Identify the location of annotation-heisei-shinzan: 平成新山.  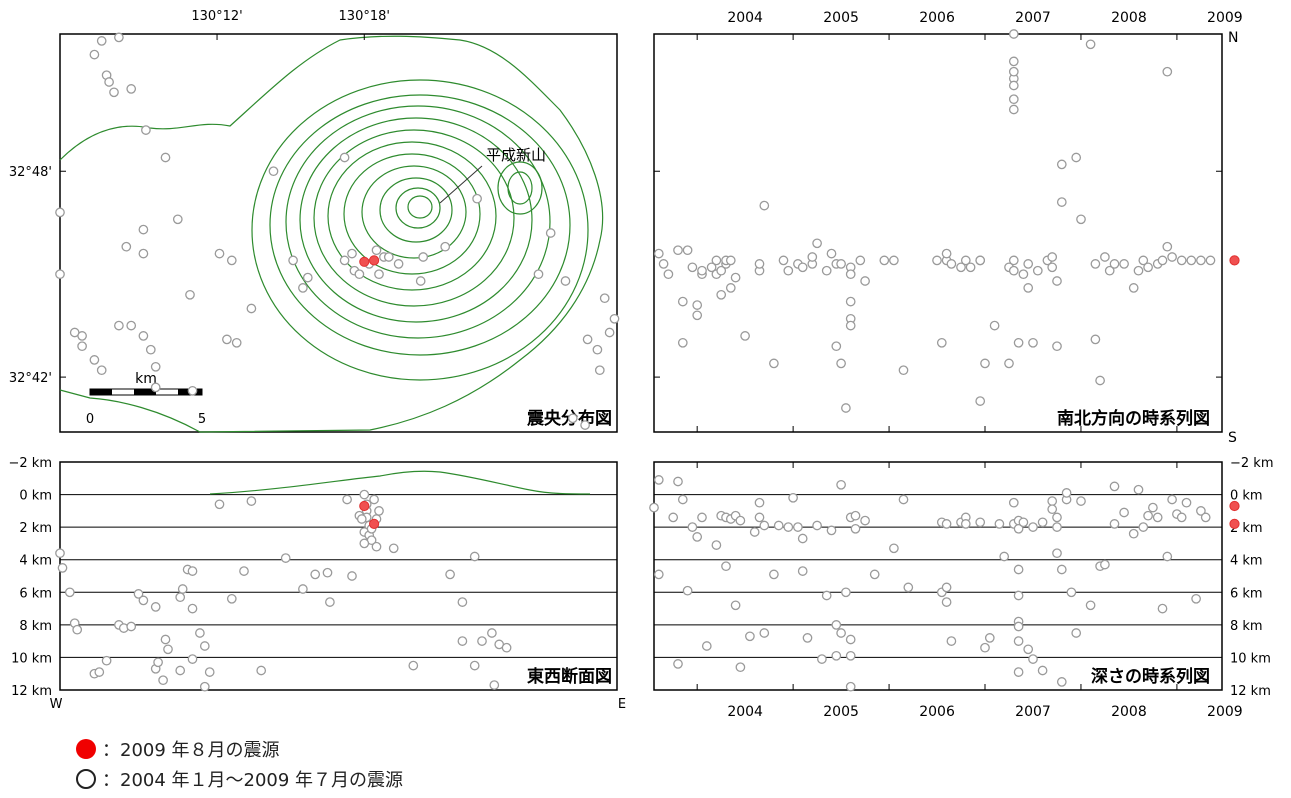
(516, 155).